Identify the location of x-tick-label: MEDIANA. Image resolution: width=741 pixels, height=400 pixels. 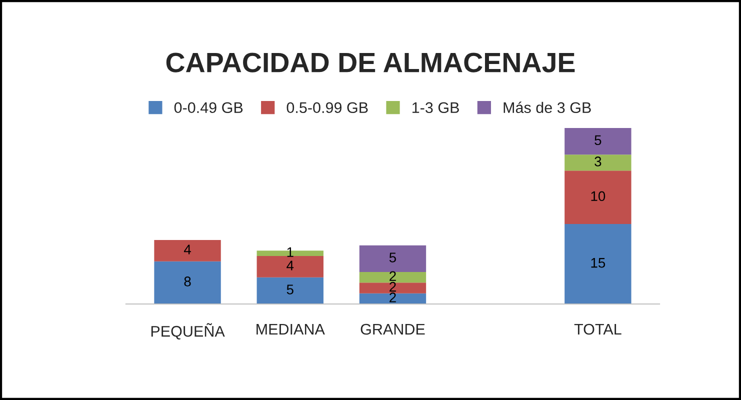
(290, 329).